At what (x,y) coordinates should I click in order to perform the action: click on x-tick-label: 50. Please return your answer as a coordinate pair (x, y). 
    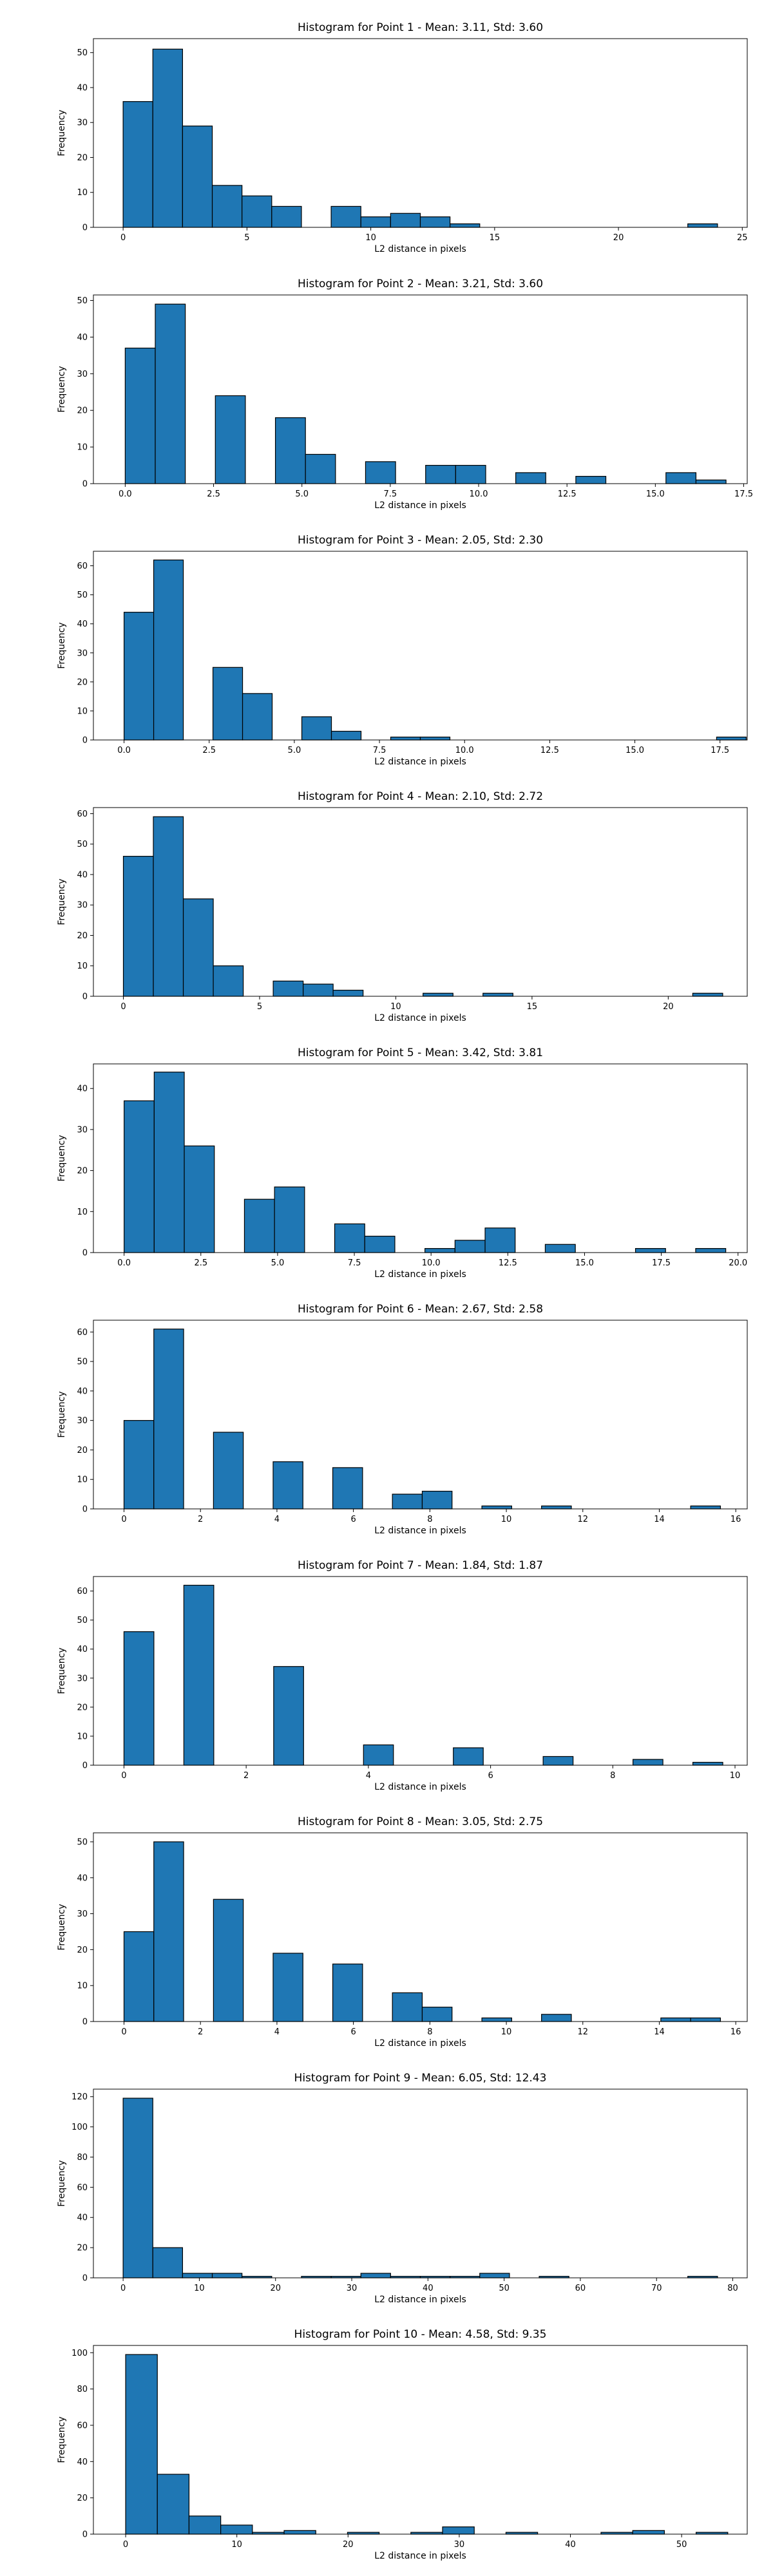
    Looking at the image, I should click on (681, 2545).